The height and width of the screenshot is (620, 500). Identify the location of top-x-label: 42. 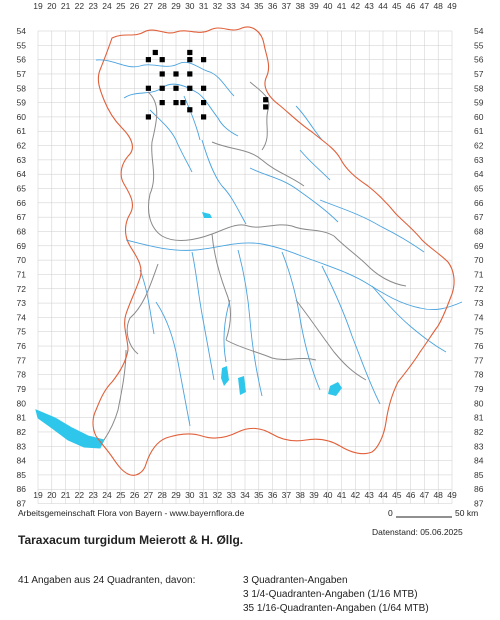
(356, 6).